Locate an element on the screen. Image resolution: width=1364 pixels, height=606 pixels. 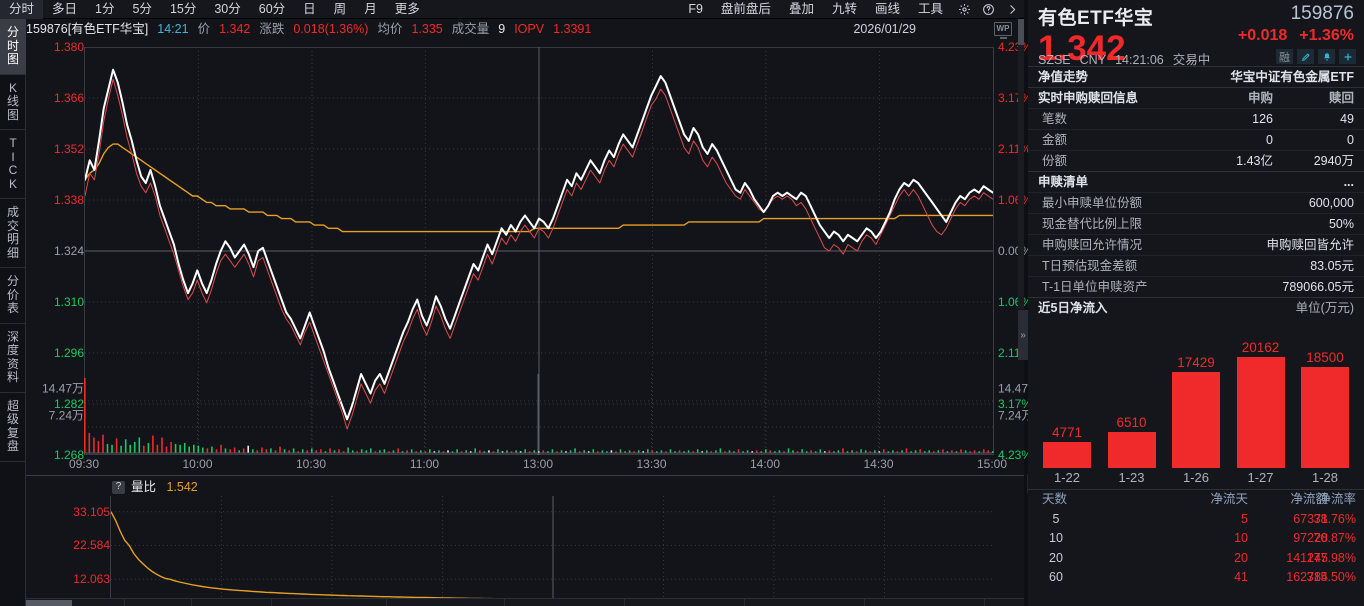
price-tick-6: 1.296 is located at coordinates (68, 353).